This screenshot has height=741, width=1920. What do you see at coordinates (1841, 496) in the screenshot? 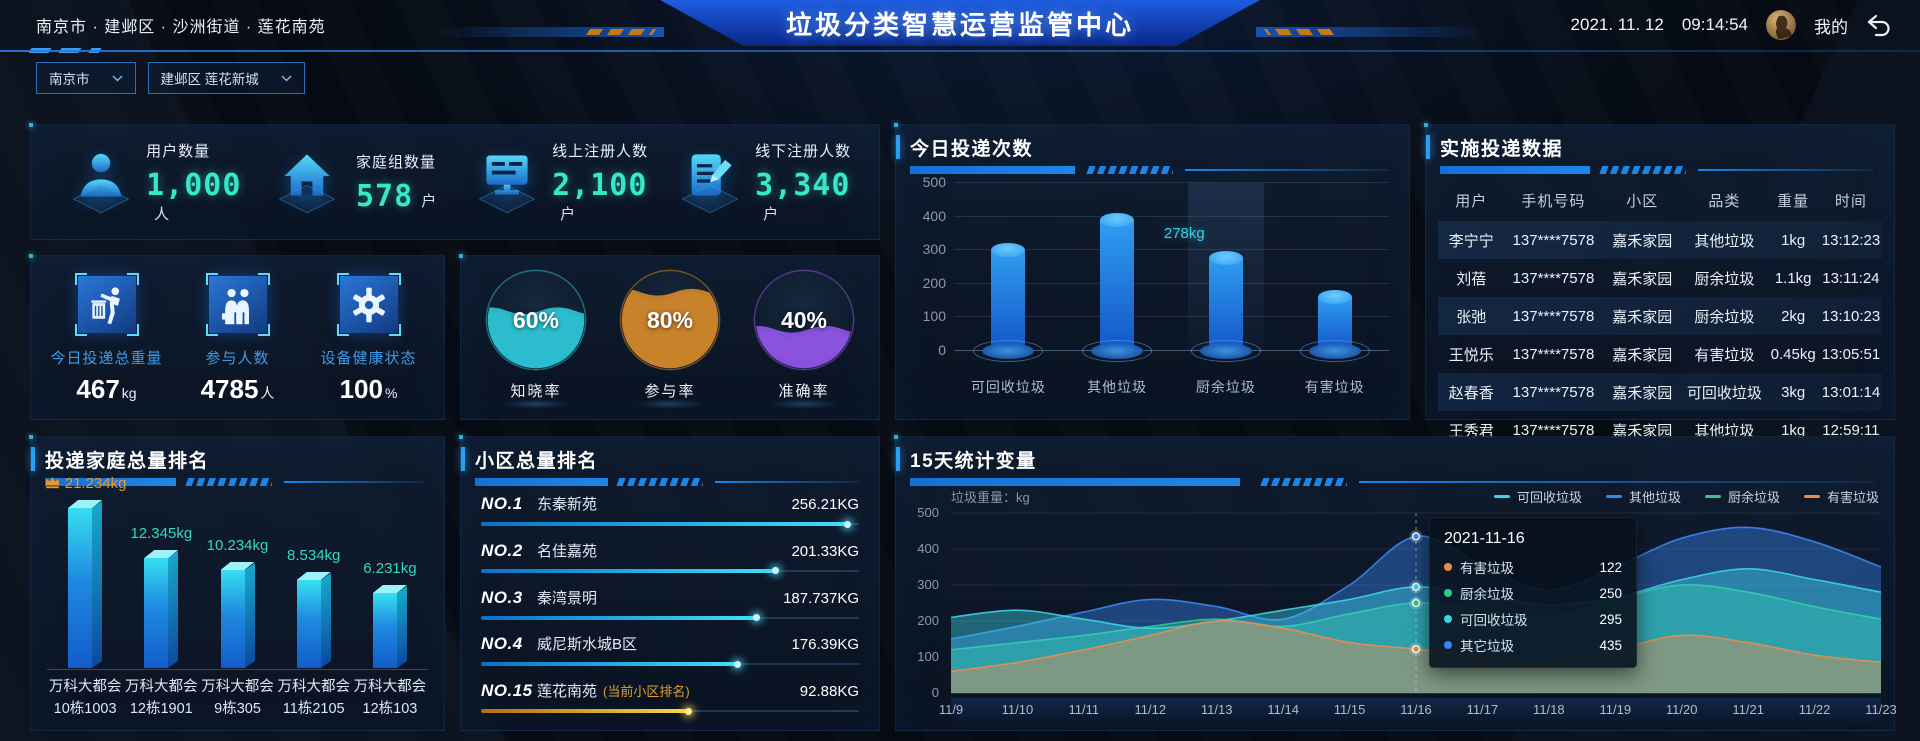
I see `legend-item: 有害垃圾` at bounding box center [1841, 496].